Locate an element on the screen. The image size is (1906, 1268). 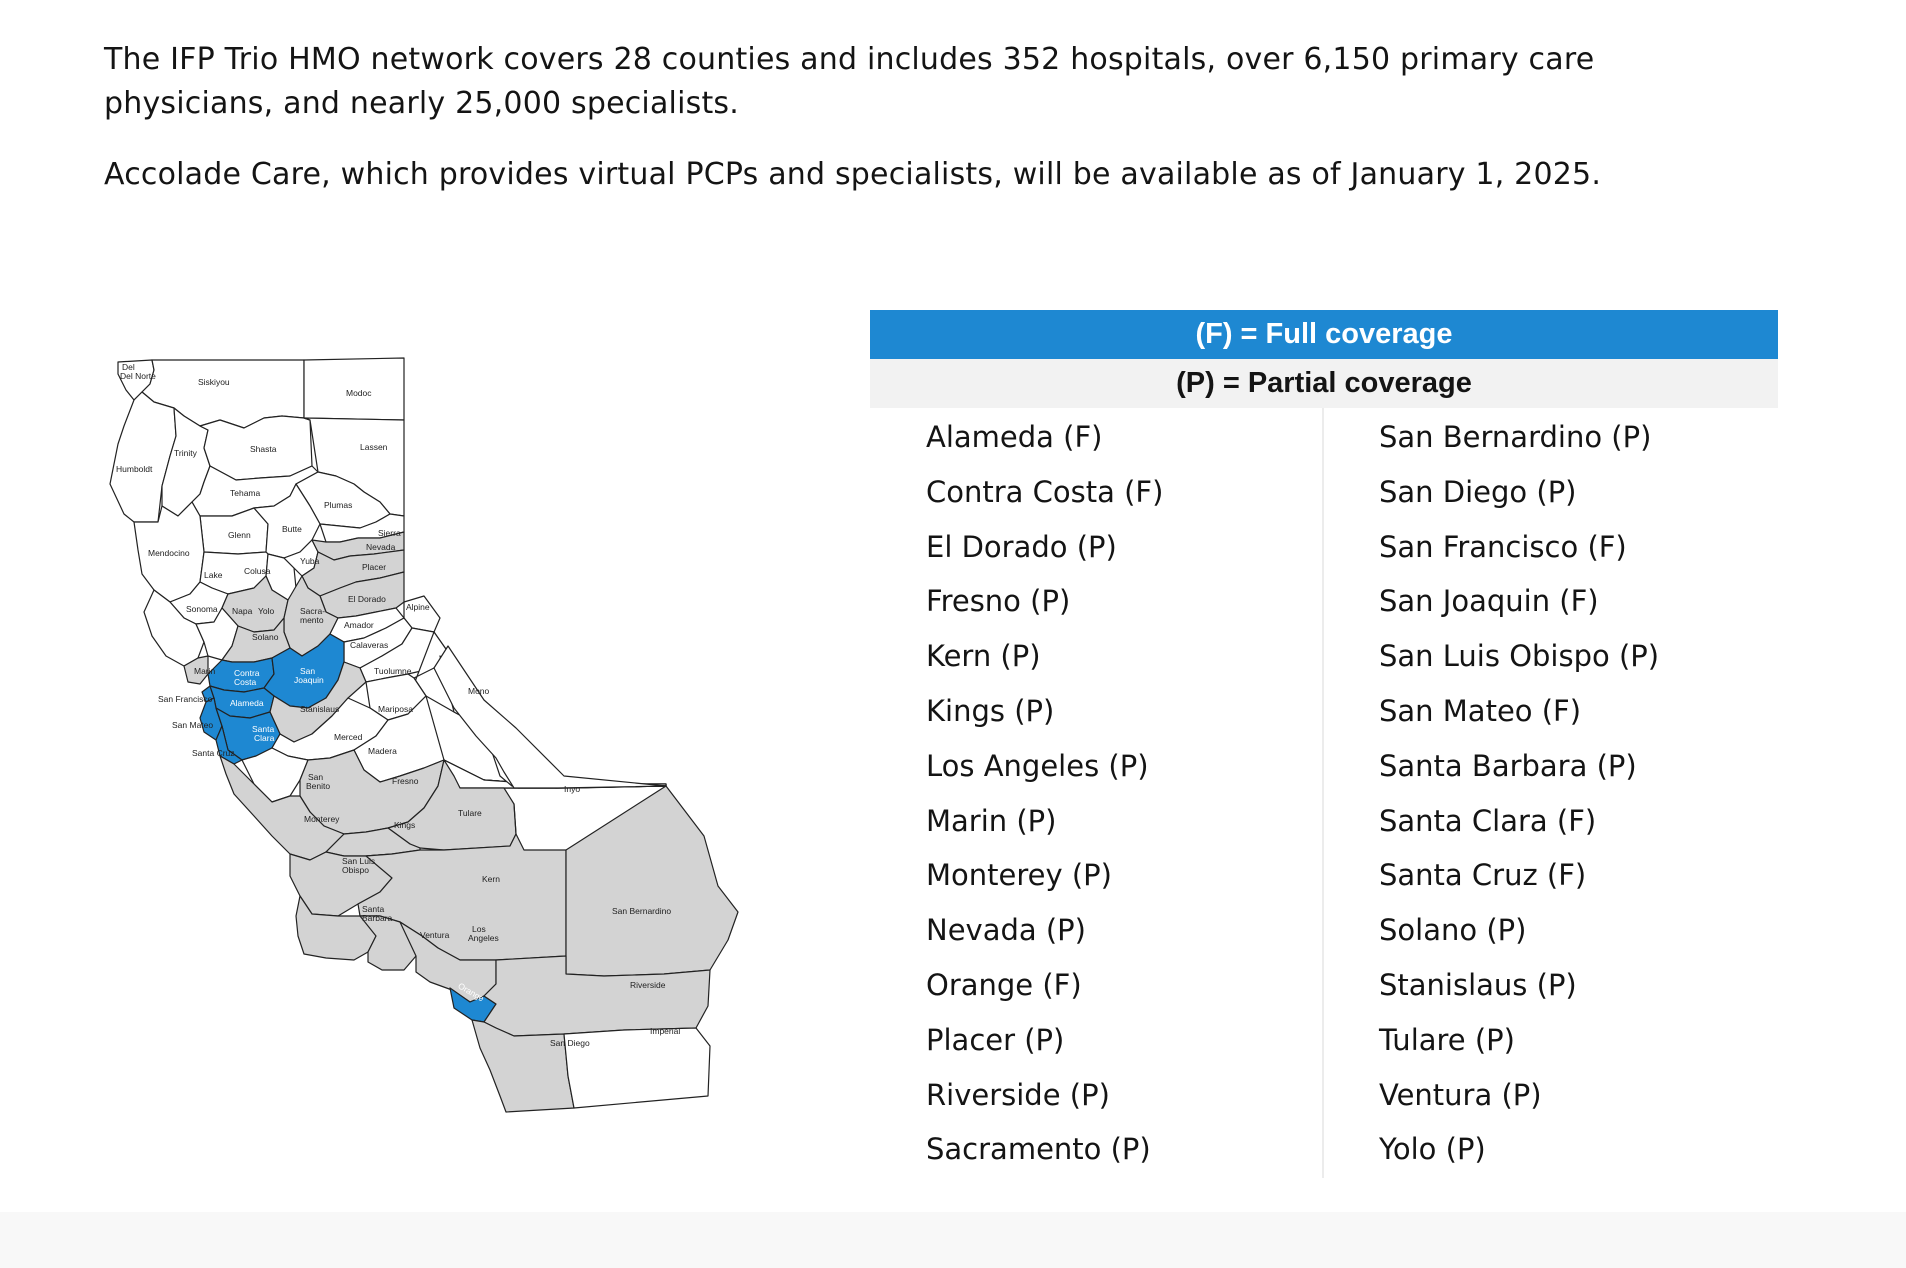
county-humboldt is located at coordinates (143, 457).